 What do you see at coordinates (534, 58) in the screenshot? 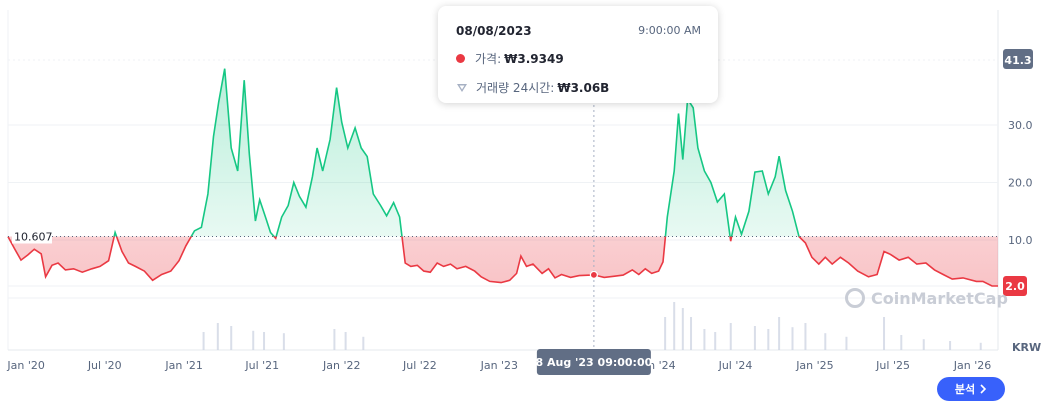
I see `tooltip-price-value: ₩3.9349` at bounding box center [534, 58].